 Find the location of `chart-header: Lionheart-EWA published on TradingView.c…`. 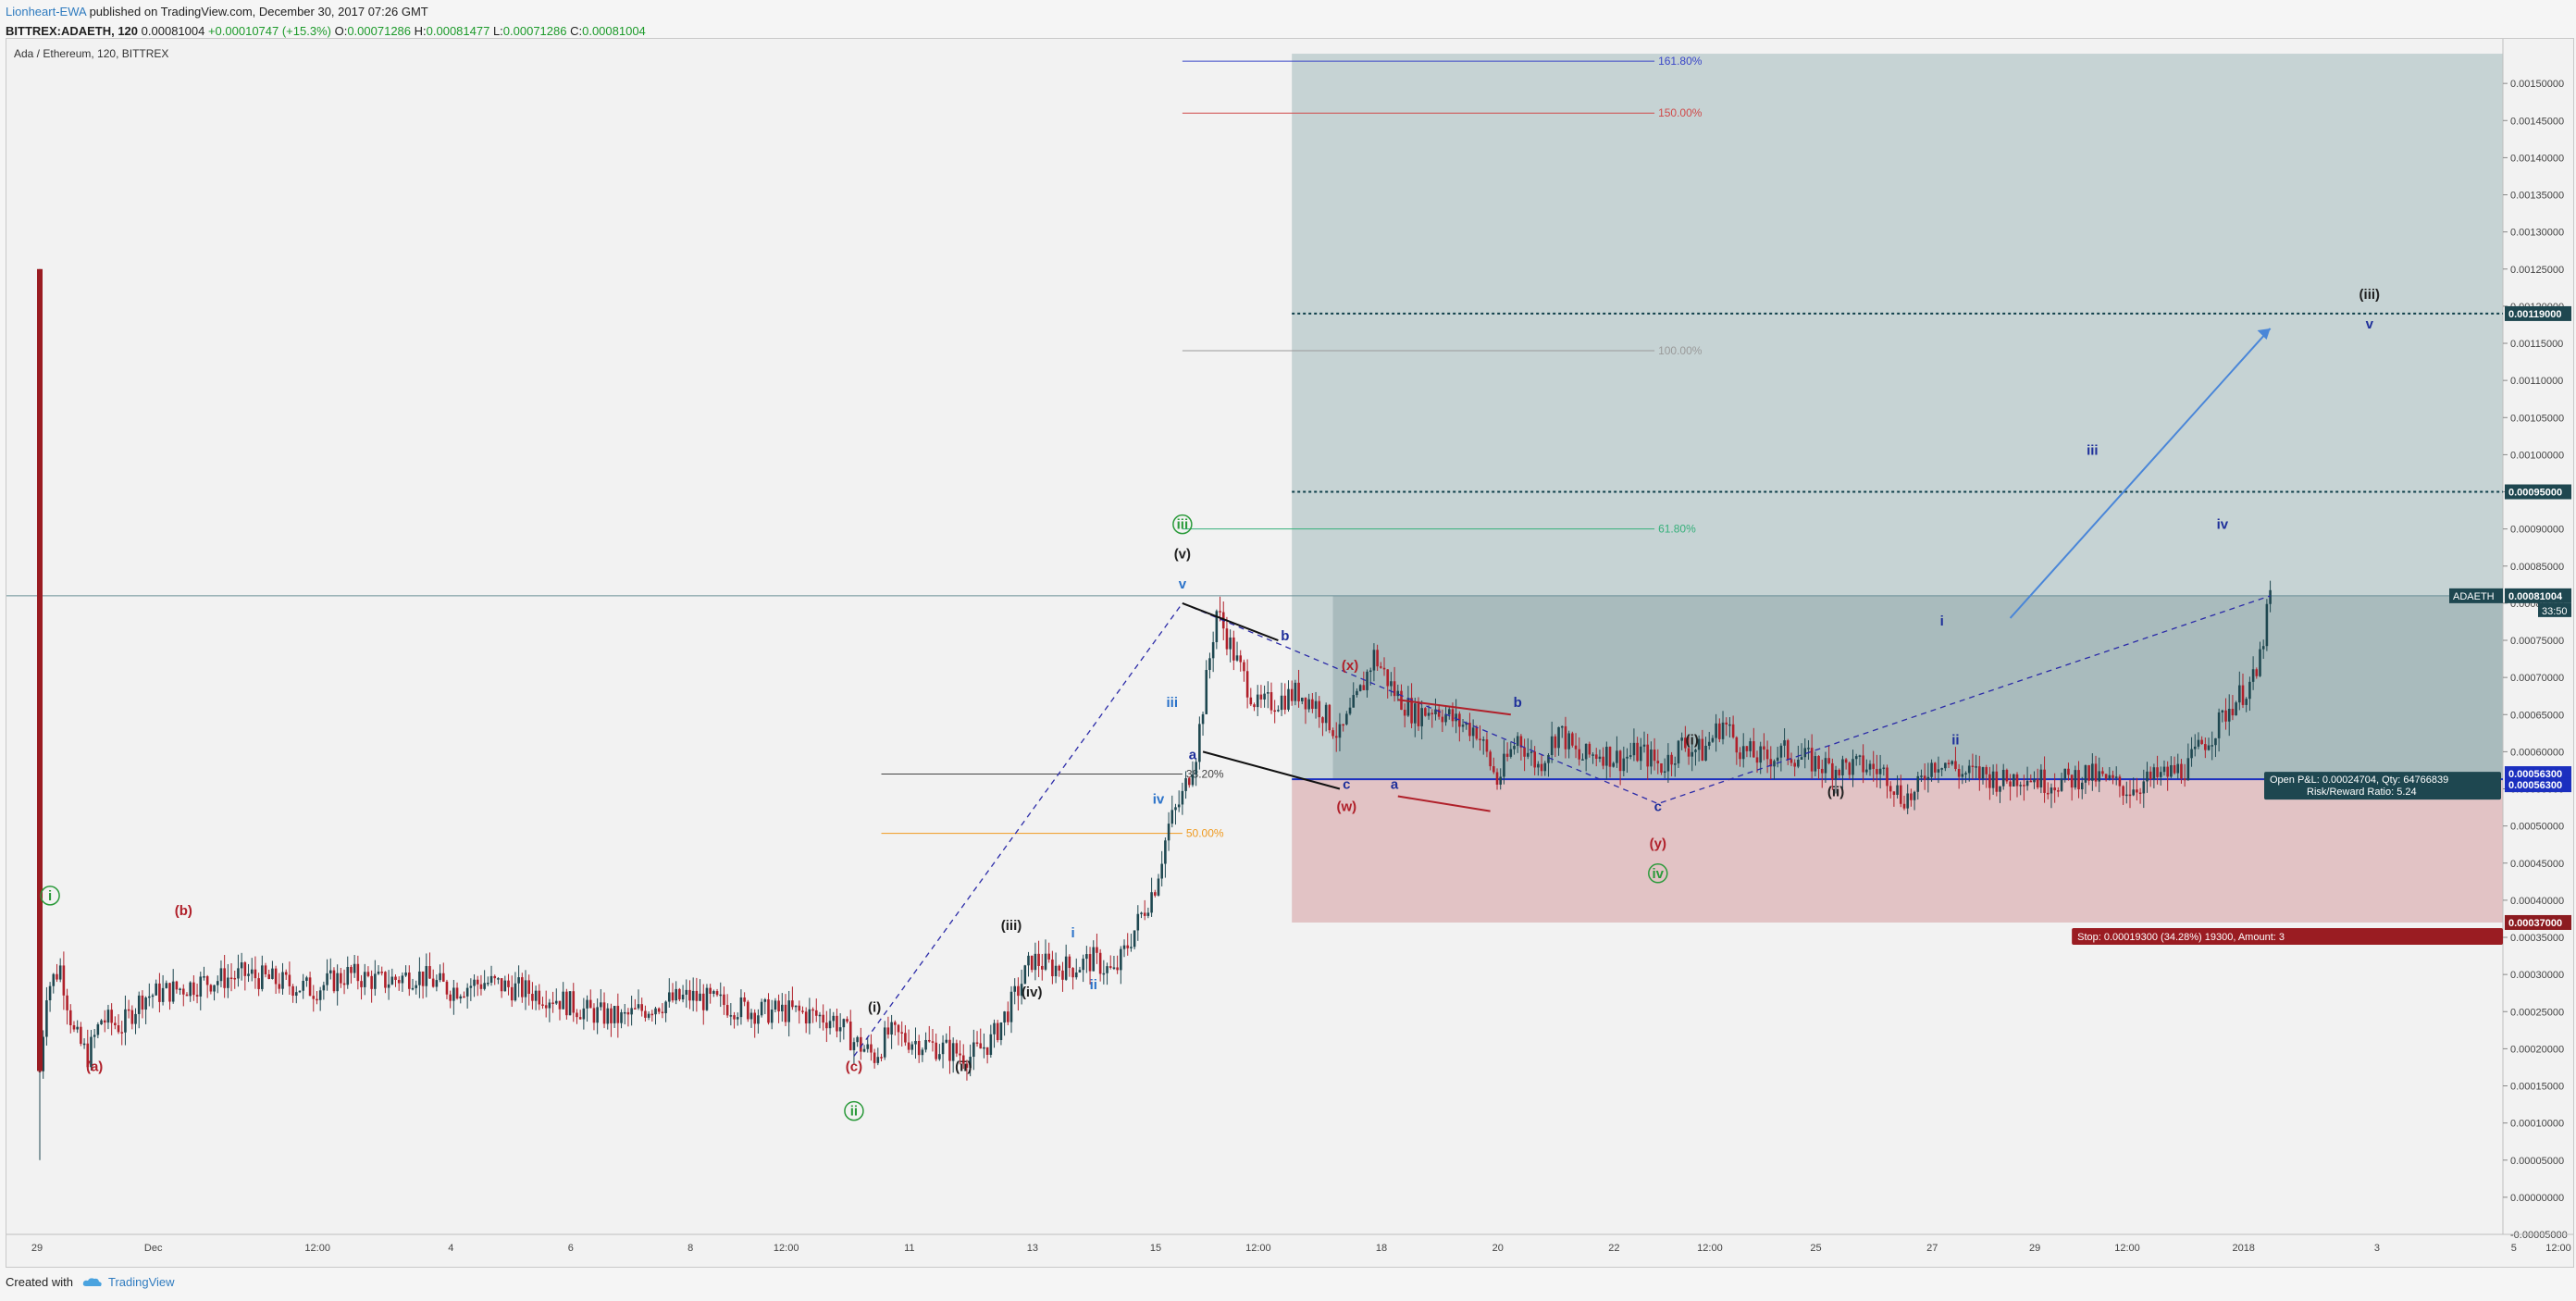

chart-header: Lionheart-EWA published on TradingView.c… is located at coordinates (326, 21).